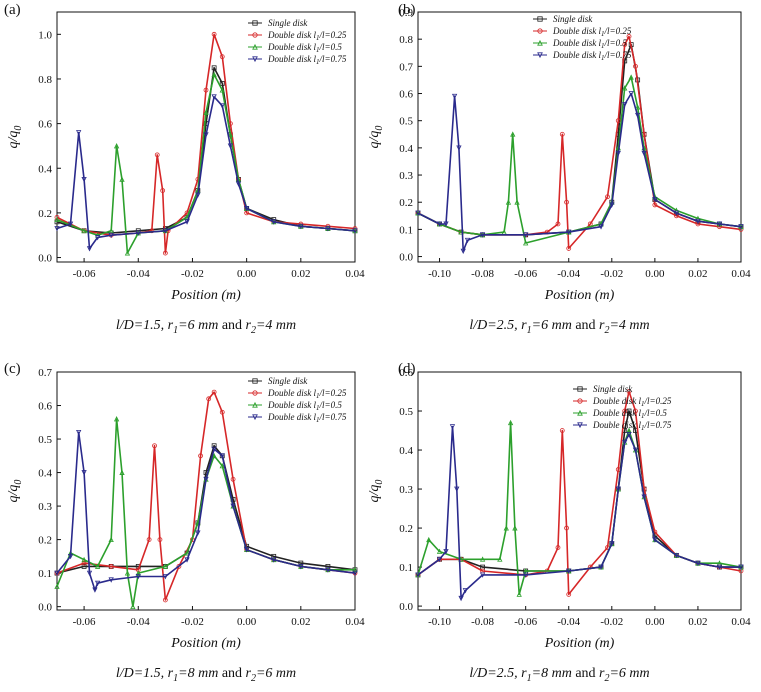  I want to click on y-tick-label: 0.0, so click(406, 258).